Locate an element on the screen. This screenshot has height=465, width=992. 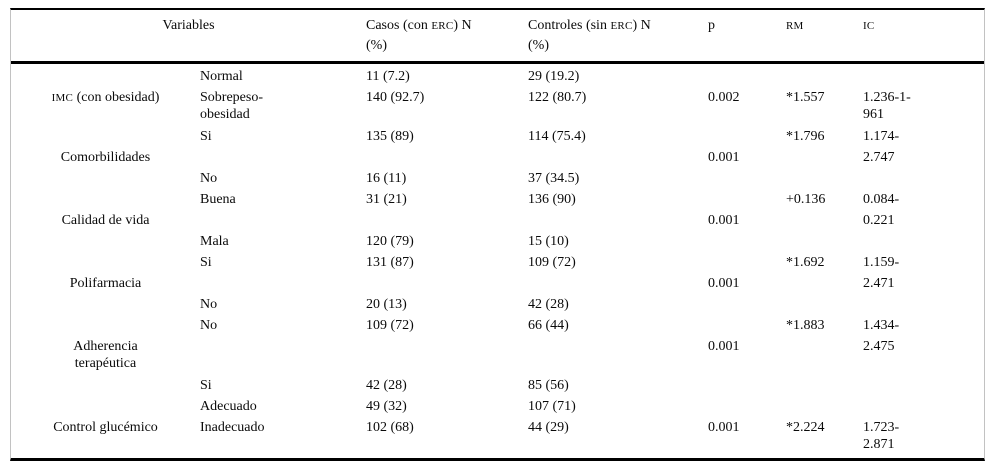
table-row: terapéutica is located at coordinates (497, 366).